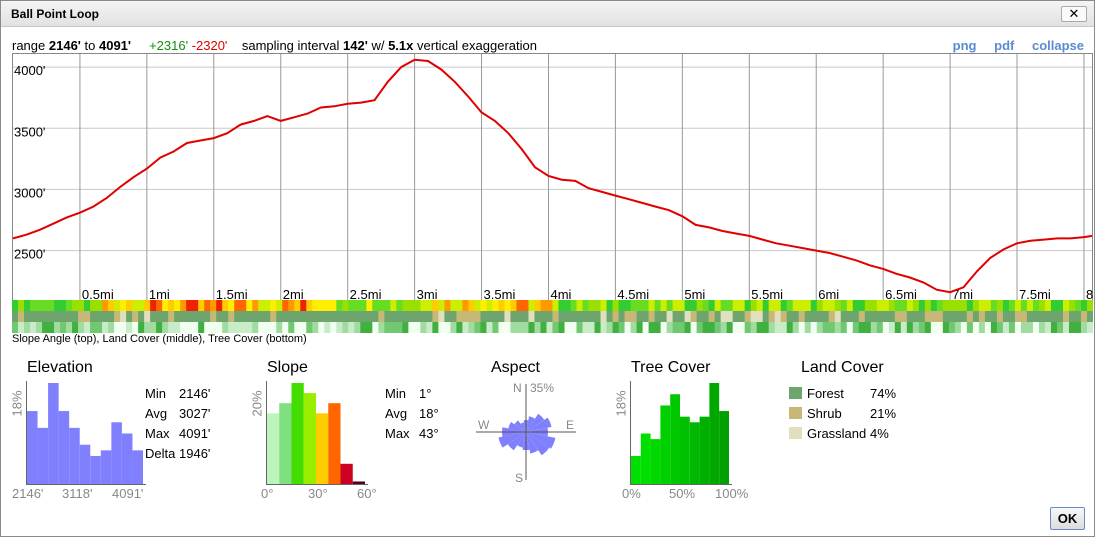  What do you see at coordinates (28, 493) in the screenshot?
I see `elevation-x-min: 2146'` at bounding box center [28, 493].